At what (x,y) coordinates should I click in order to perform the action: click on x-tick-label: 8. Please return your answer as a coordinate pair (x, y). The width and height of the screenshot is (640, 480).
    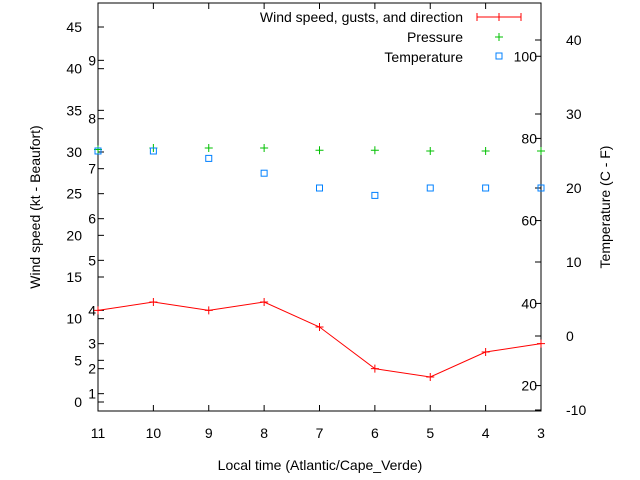
    Looking at the image, I should click on (264, 433).